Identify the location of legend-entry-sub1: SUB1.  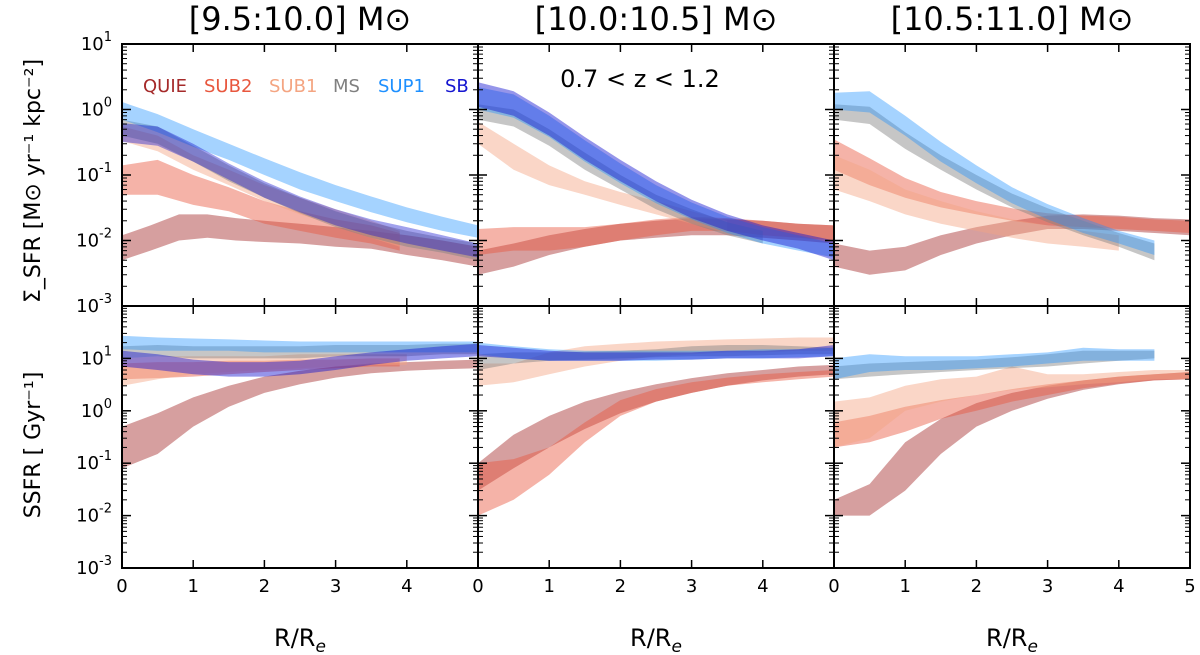
(293, 86).